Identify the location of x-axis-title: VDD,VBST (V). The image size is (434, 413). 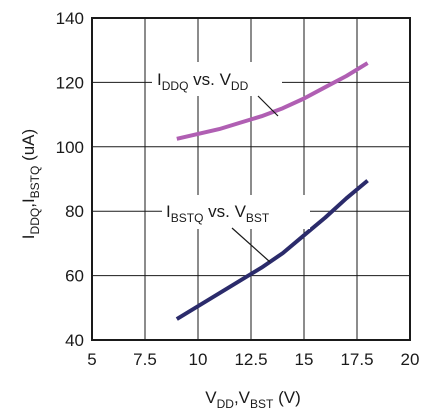
(252, 399).